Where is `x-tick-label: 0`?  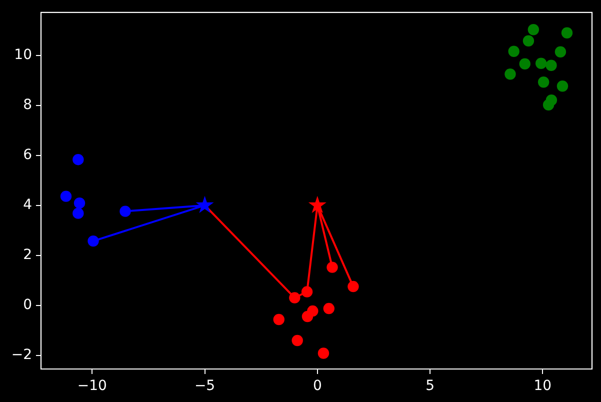
x-tick-label: 0 is located at coordinates (317, 386).